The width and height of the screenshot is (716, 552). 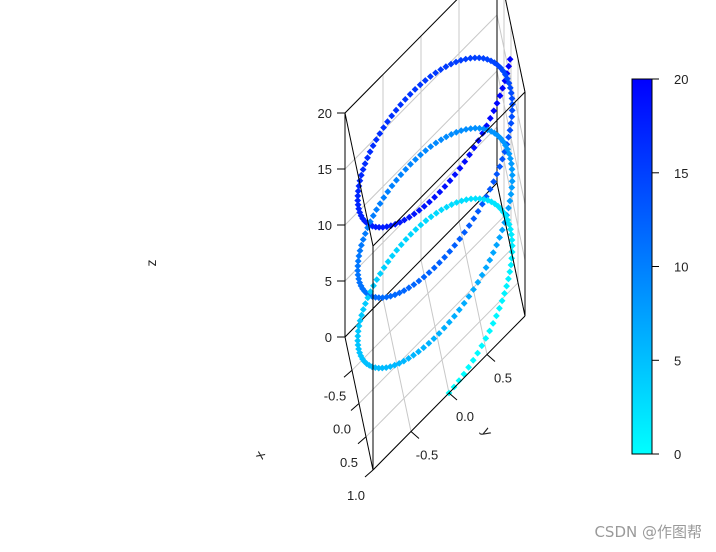 I want to click on y-axis-label: y, so click(x=487, y=431).